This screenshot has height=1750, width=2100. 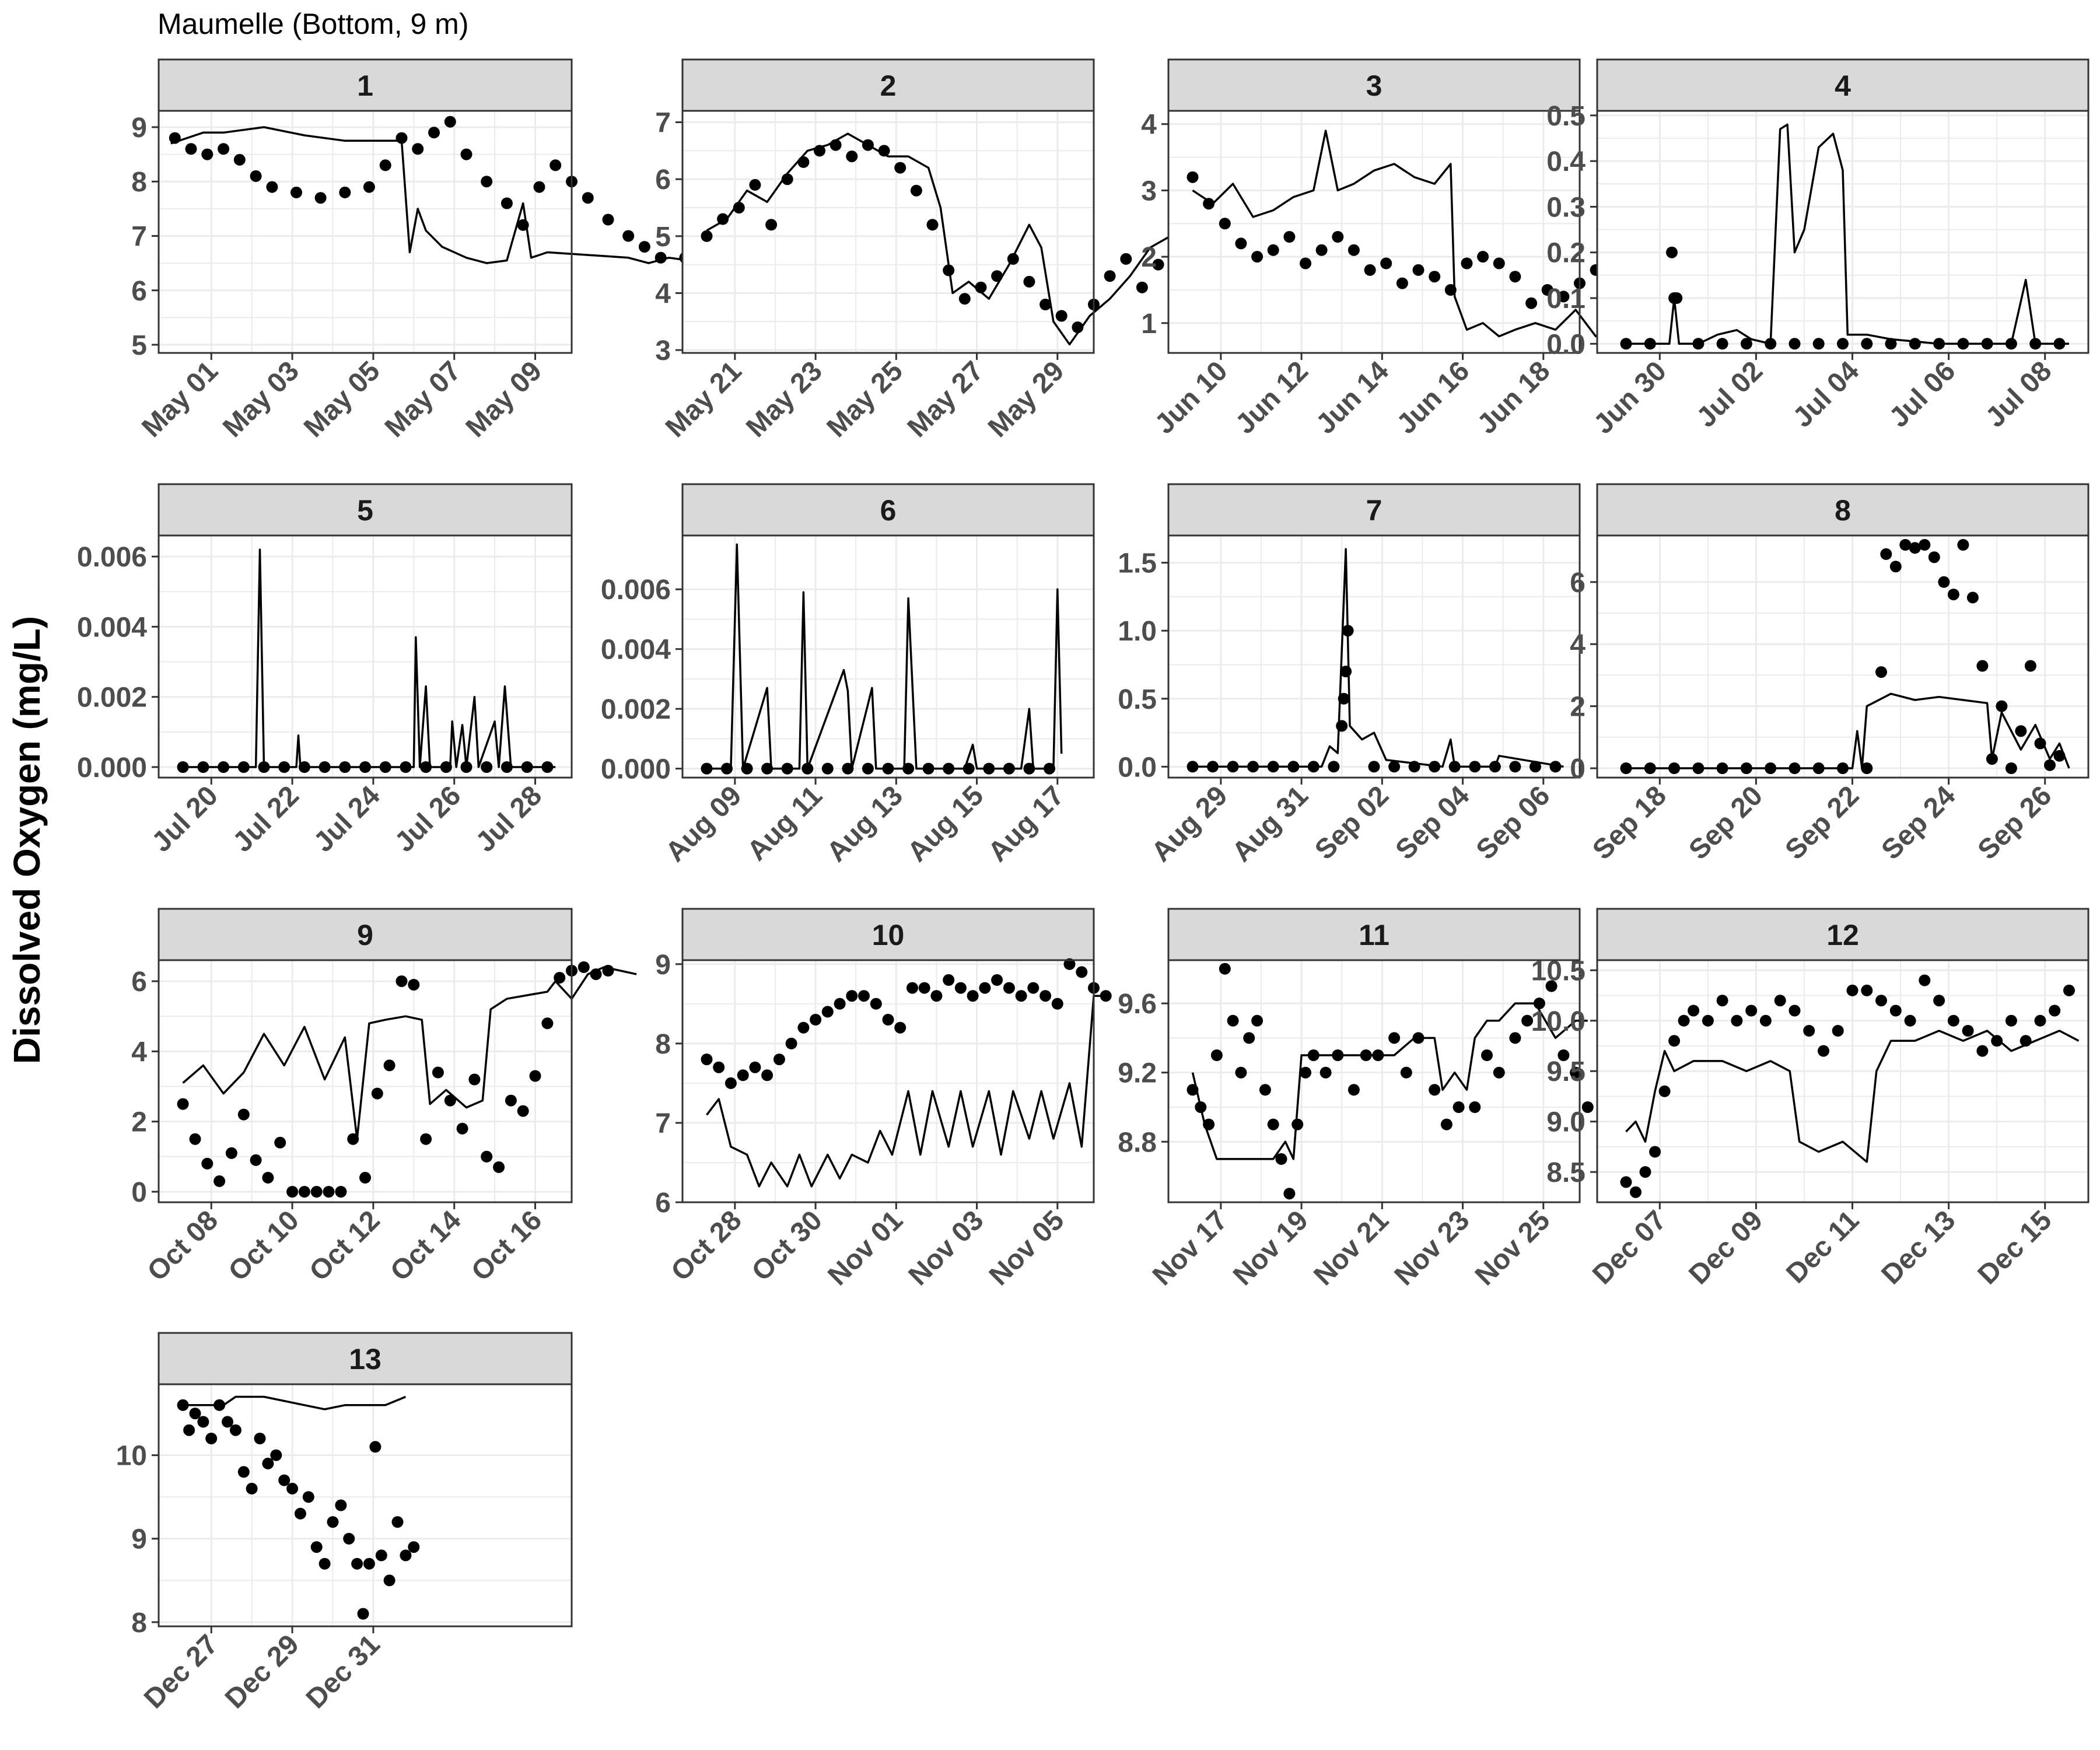 What do you see at coordinates (636, 650) in the screenshot?
I see `y-tick-label: 0.004` at bounding box center [636, 650].